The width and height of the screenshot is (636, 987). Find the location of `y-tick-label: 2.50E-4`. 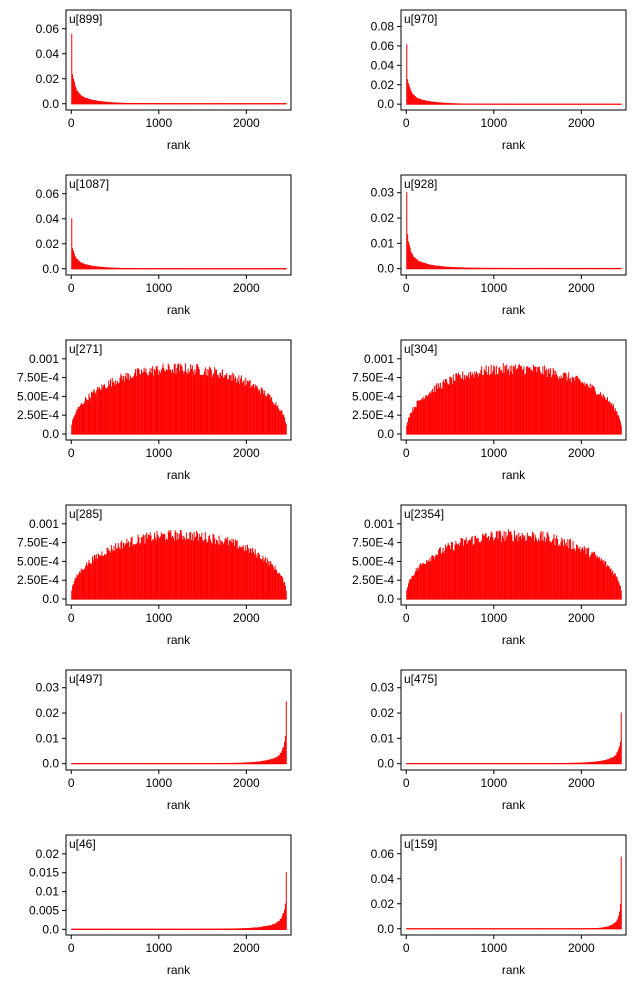

y-tick-label: 2.50E-4 is located at coordinates (38, 415).